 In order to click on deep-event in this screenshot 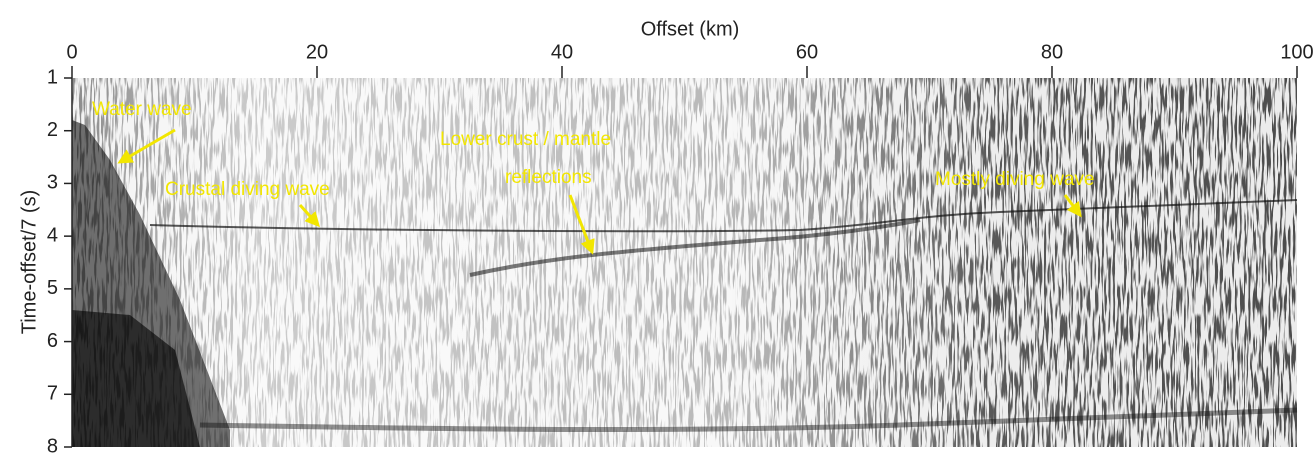, I will do `click(748, 420)`.